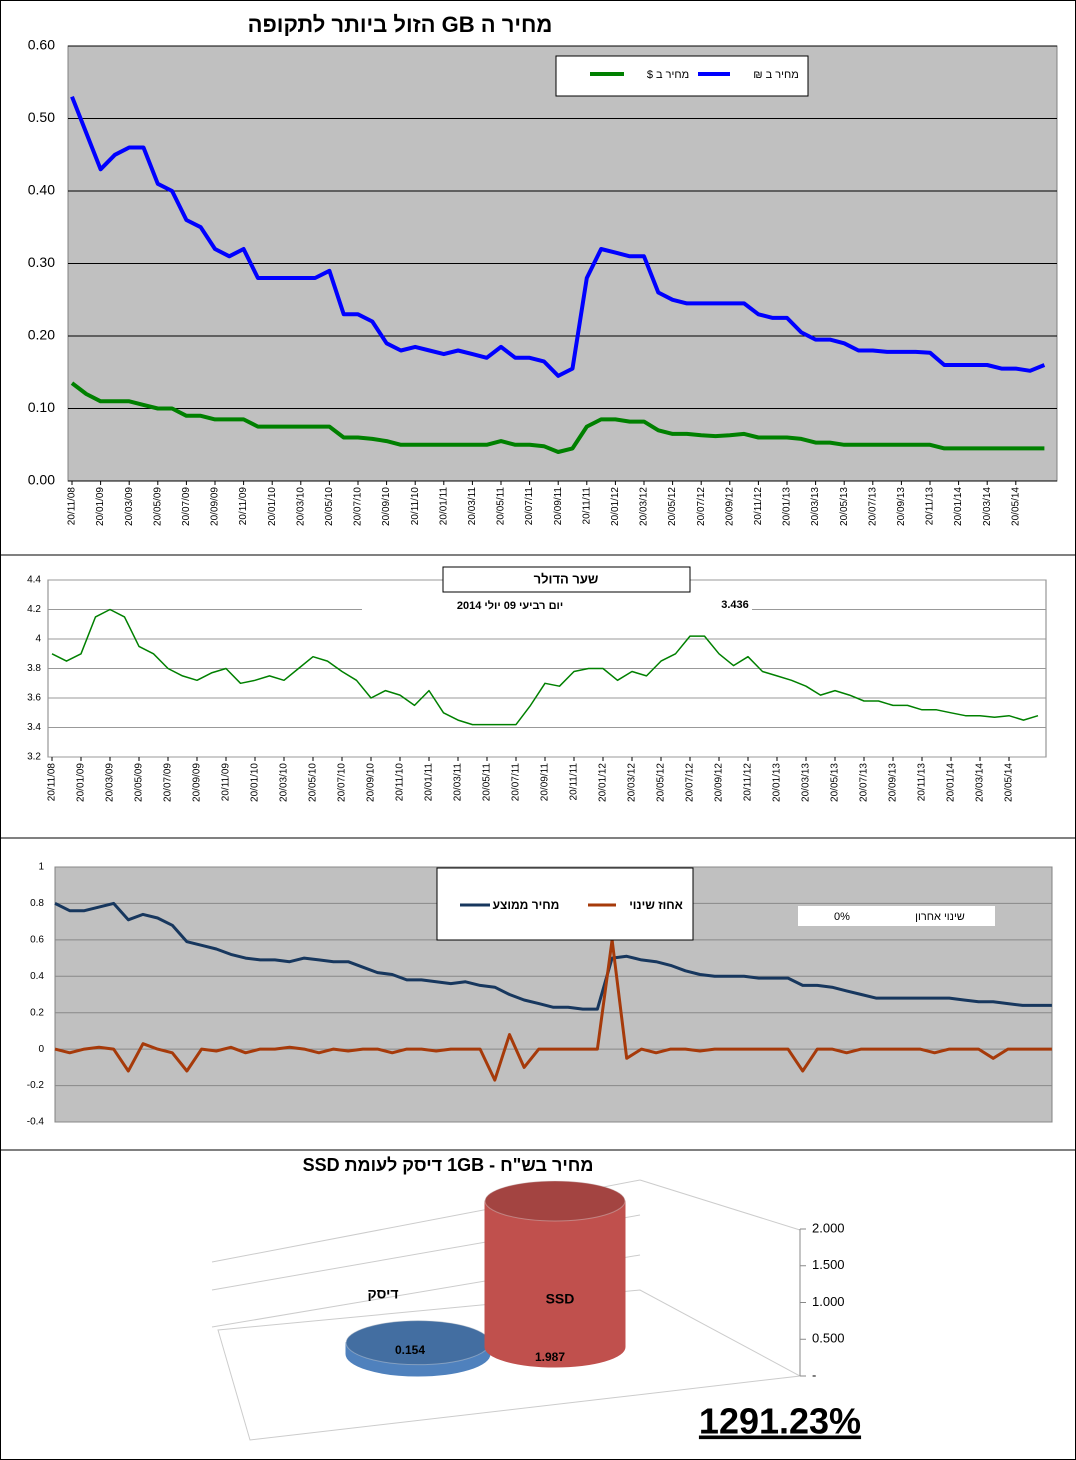 This screenshot has width=1076, height=1460. I want to click on x-tick-label: 20/05/11, so click(501, 506).